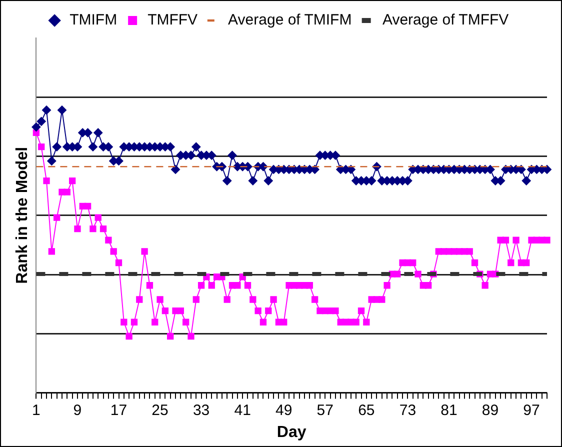 Image resolution: width=562 pixels, height=447 pixels. What do you see at coordinates (445, 20) in the screenshot?
I see `legend-label: Average of TMFFV` at bounding box center [445, 20].